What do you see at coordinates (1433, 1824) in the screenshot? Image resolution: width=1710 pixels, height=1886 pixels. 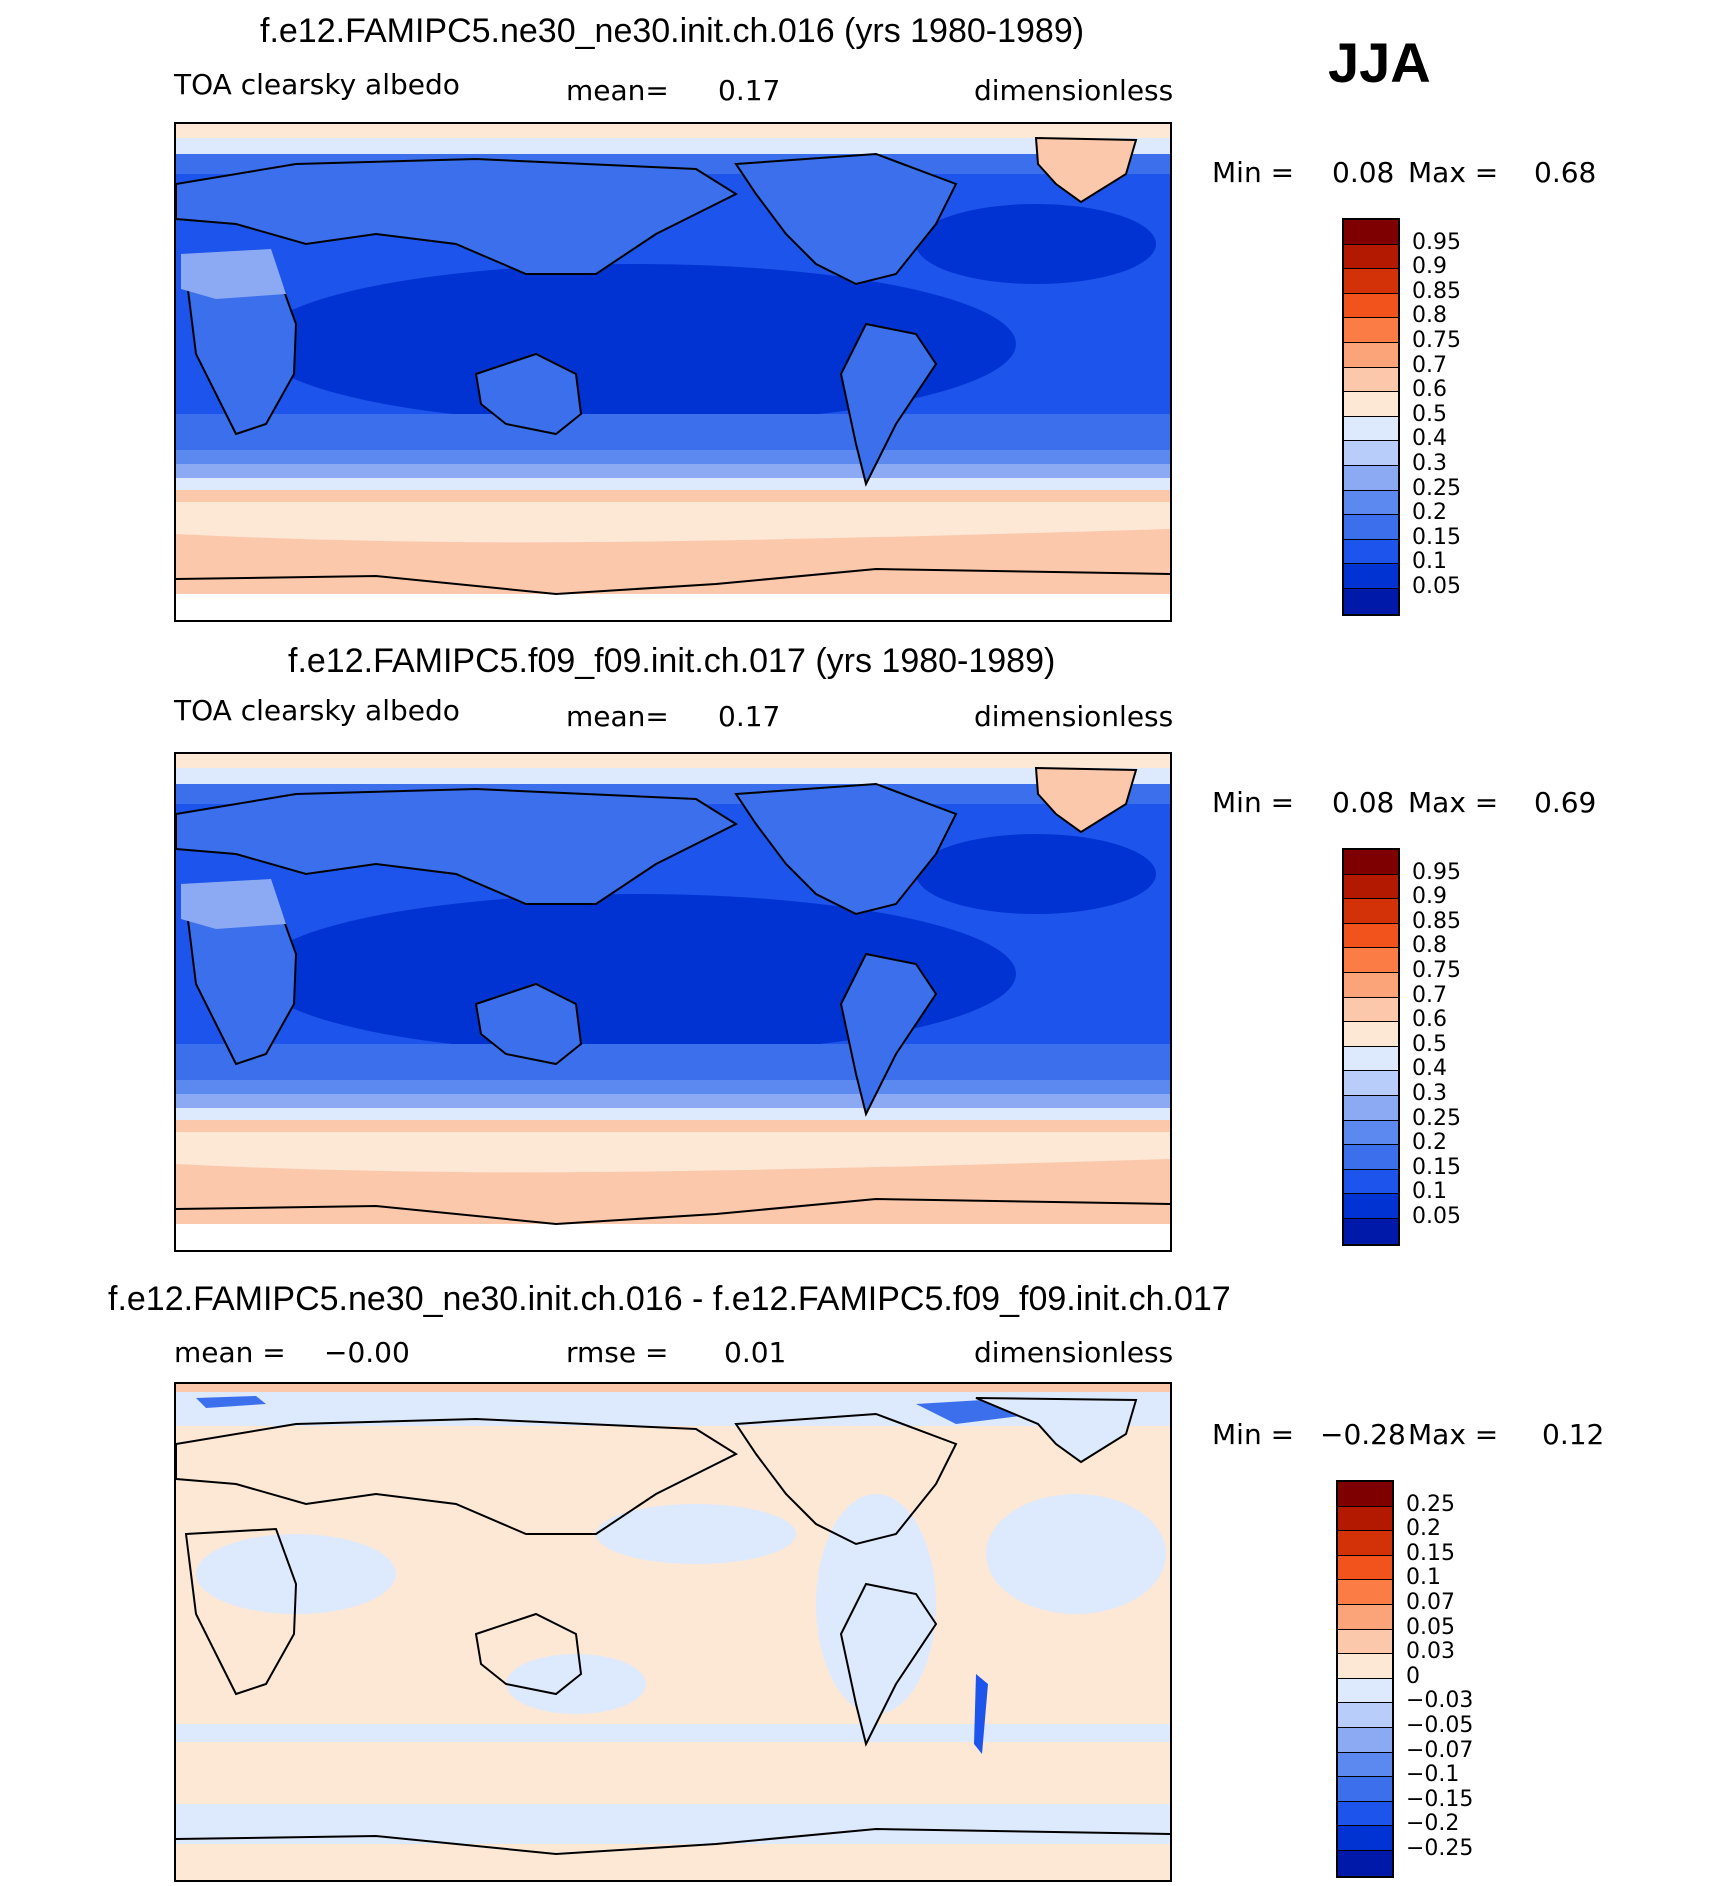 I see `colorbar-tick-label: −0.2` at bounding box center [1433, 1824].